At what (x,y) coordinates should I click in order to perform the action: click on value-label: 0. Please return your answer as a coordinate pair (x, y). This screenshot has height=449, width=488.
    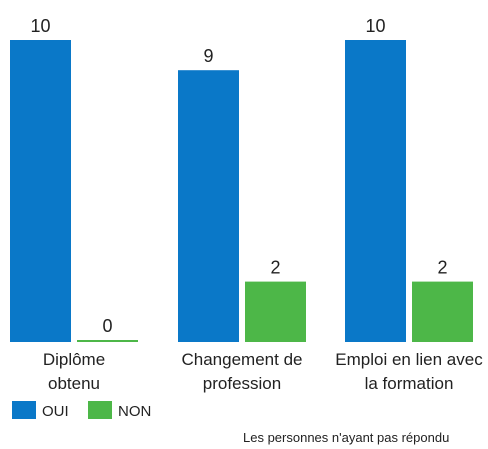
    Looking at the image, I should click on (107, 326).